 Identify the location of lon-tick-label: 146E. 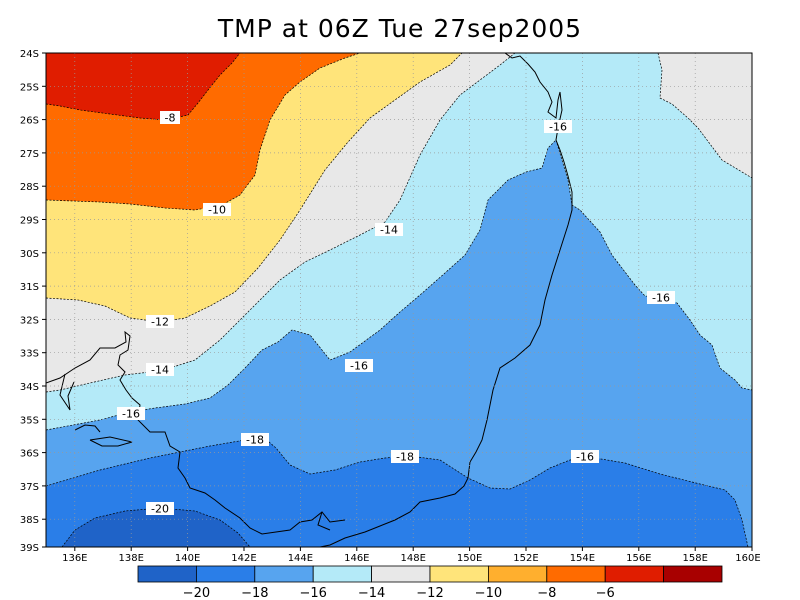
(356, 558).